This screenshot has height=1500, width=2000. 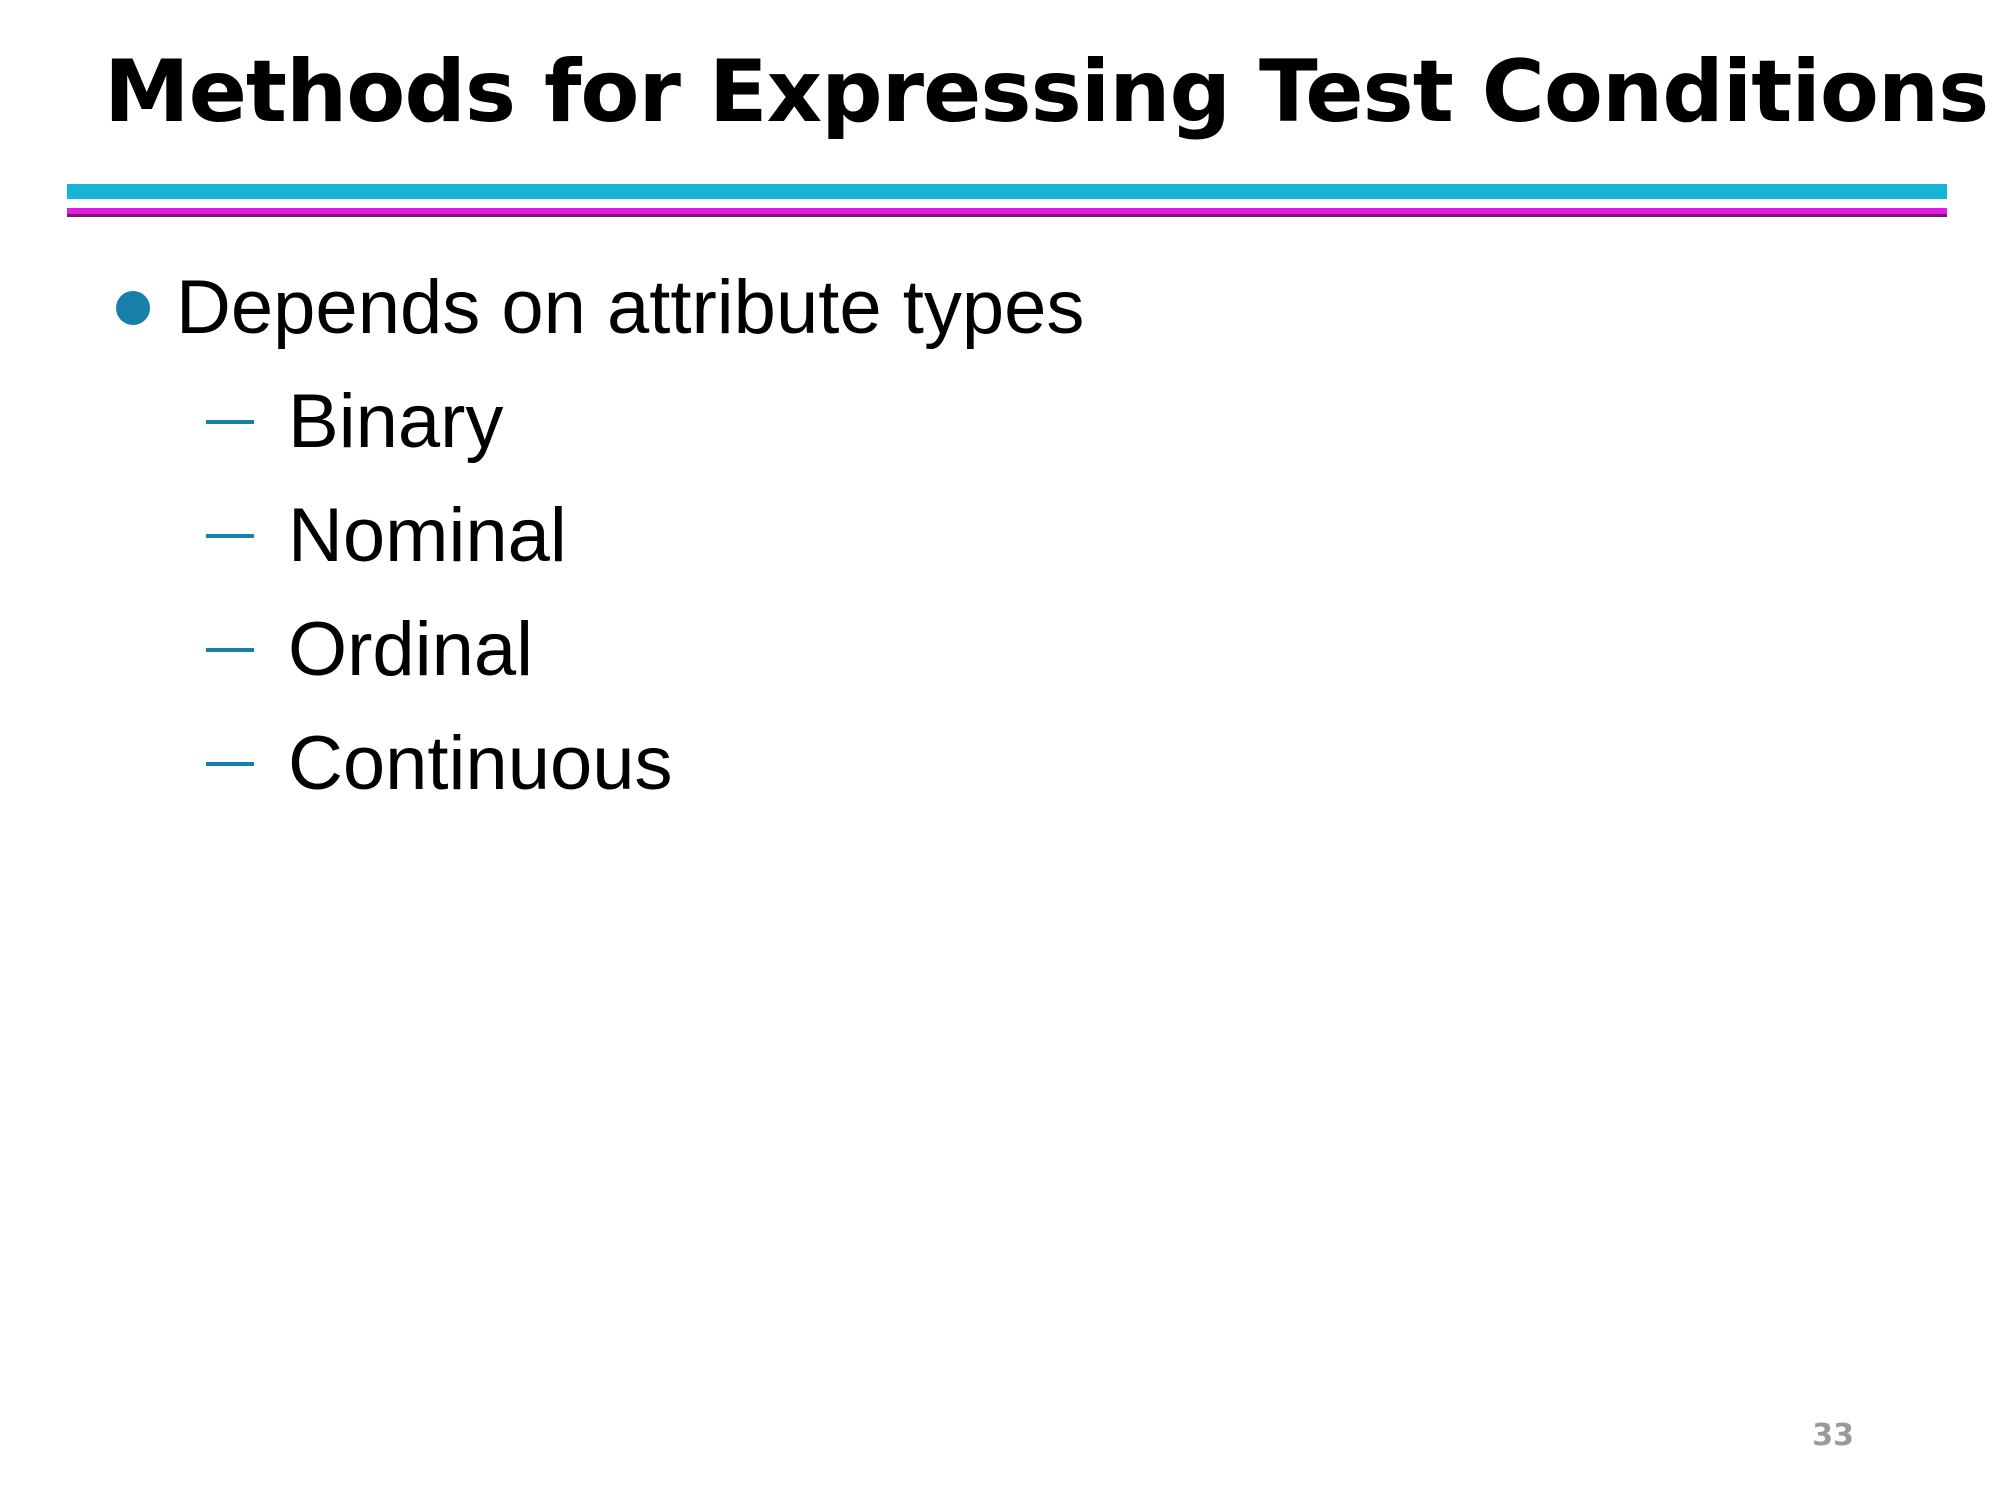 What do you see at coordinates (1046, 92) in the screenshot?
I see `slide-title: Methods for Expressing Test Conditions` at bounding box center [1046, 92].